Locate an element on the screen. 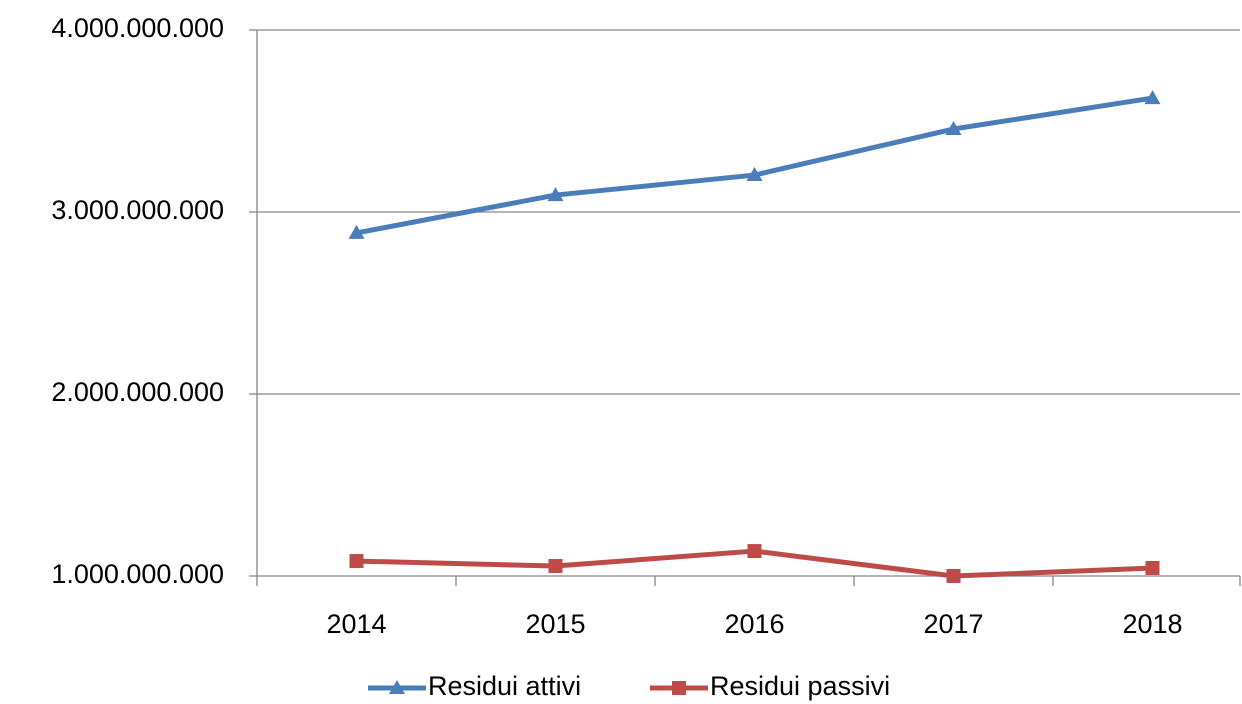 The height and width of the screenshot is (704, 1242). x-tick-label: 2016 is located at coordinates (754, 624).